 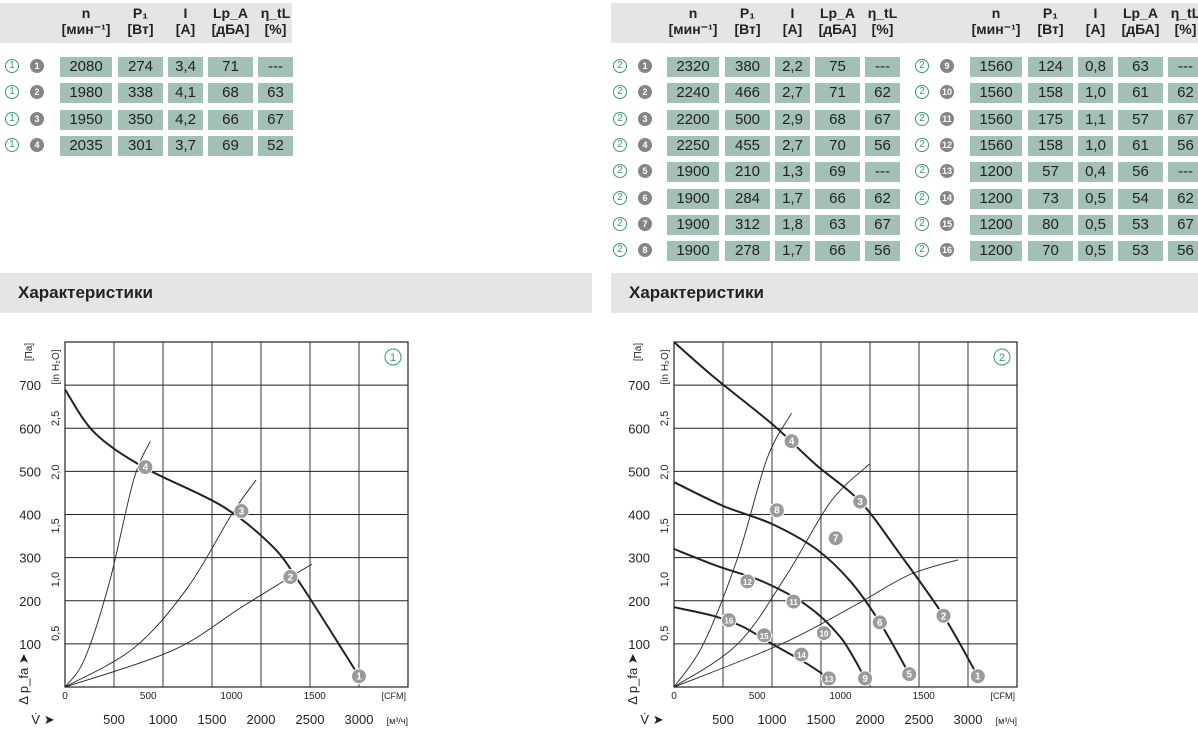 I want to click on column-header-title: P₁, so click(x=747, y=13).